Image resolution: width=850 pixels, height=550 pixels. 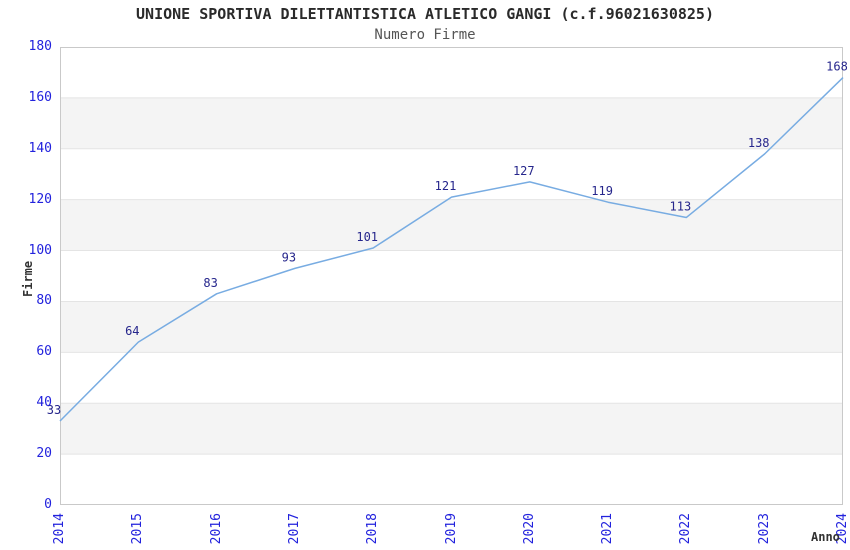 I want to click on point-label: 138, so click(x=759, y=143).